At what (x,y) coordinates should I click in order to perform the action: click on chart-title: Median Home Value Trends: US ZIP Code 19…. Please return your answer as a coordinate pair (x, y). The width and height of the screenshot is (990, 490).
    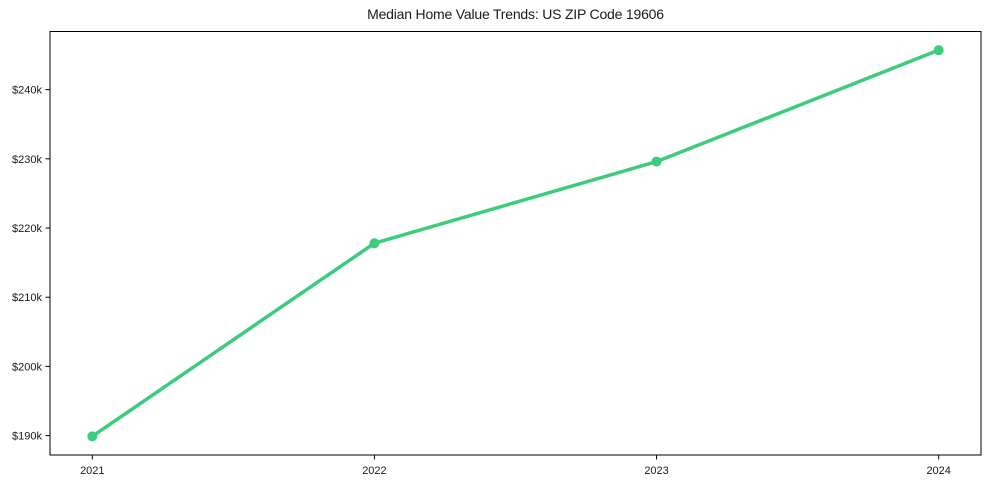
    Looking at the image, I should click on (515, 14).